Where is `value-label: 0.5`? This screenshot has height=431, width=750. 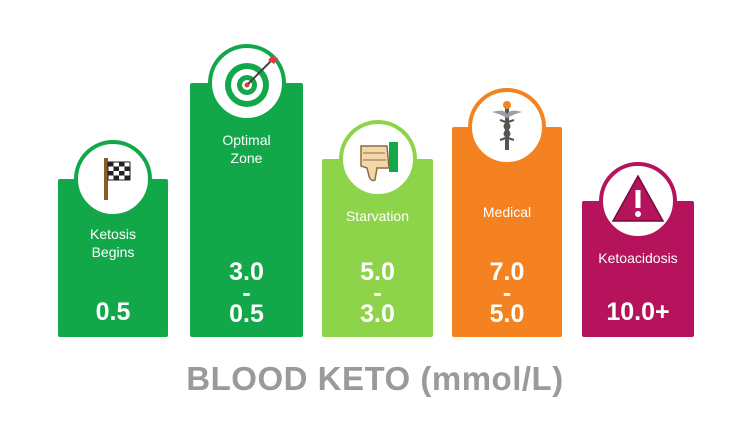
value-label: 0.5 is located at coordinates (113, 312).